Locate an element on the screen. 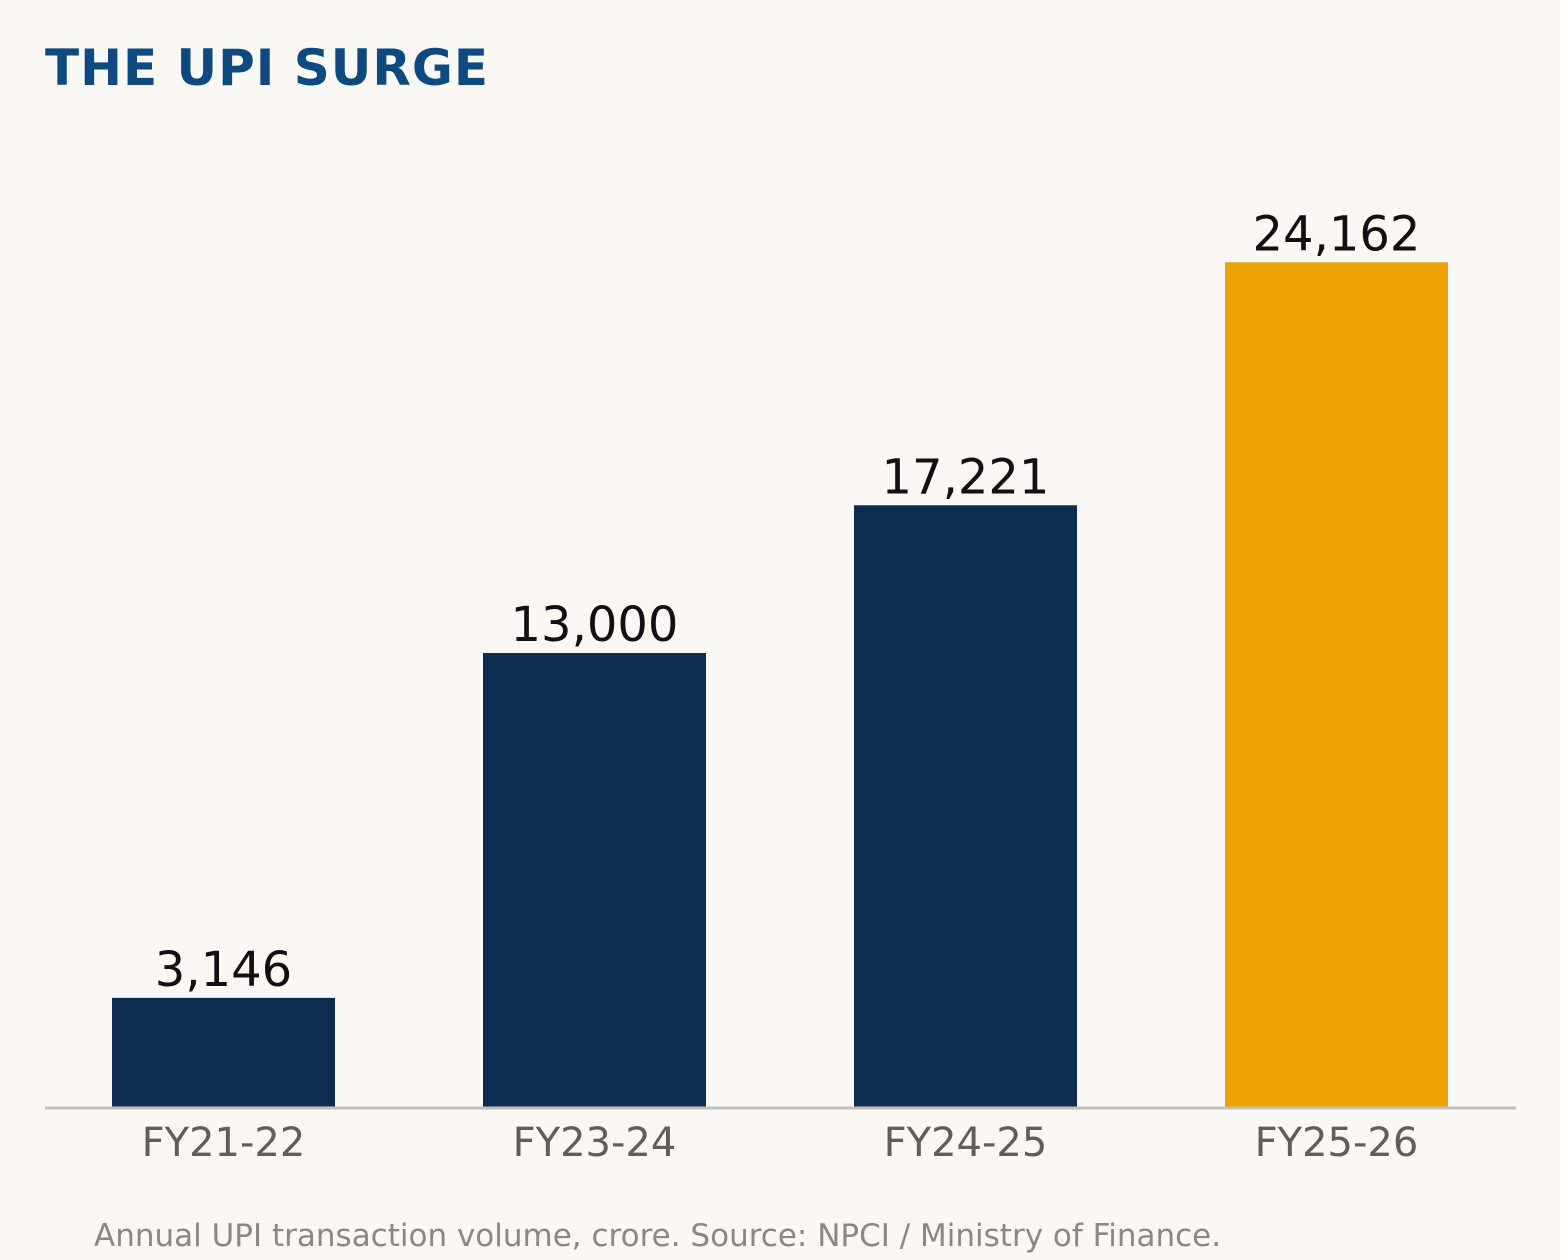  x-tick-label: FY24-25 is located at coordinates (966, 1143).